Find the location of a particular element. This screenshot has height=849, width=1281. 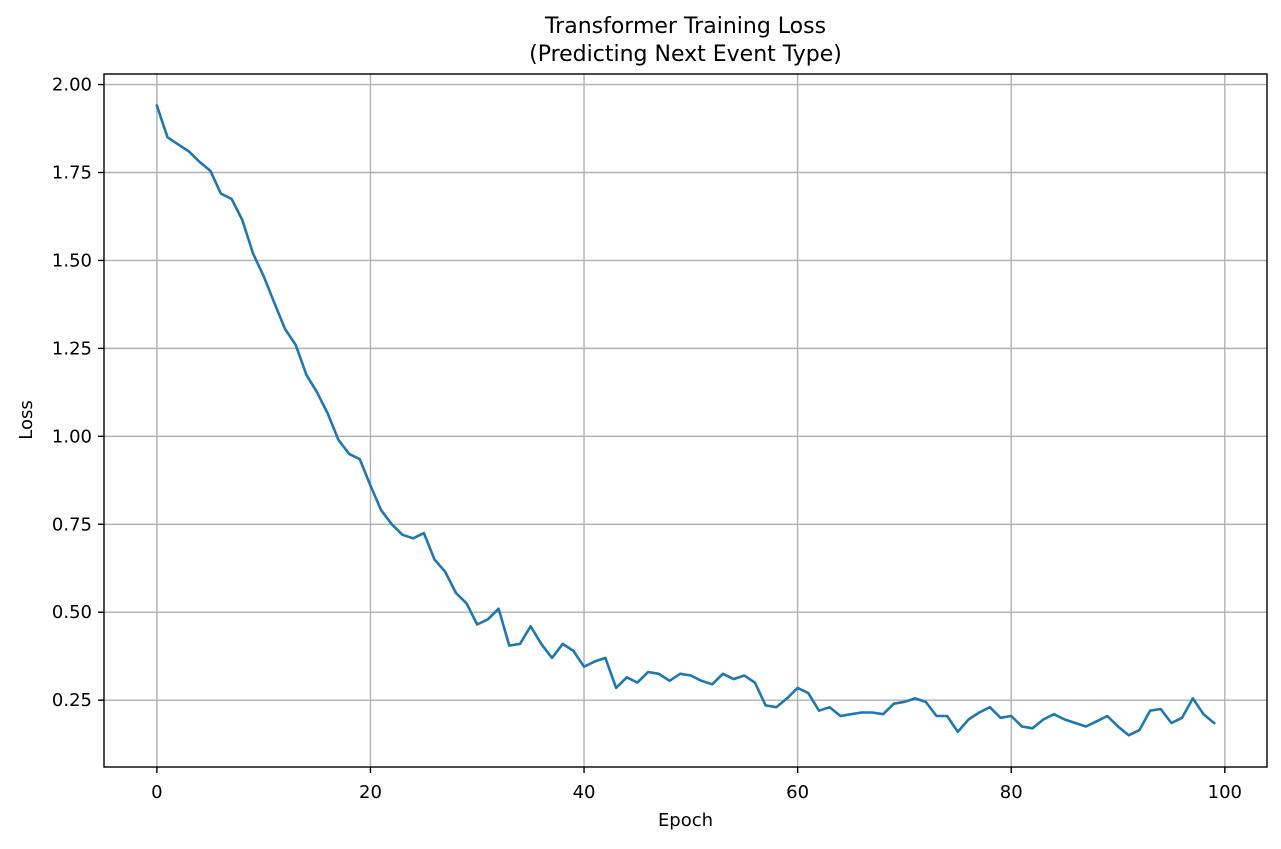

y-tick-label: 1.50 is located at coordinates (72, 260).